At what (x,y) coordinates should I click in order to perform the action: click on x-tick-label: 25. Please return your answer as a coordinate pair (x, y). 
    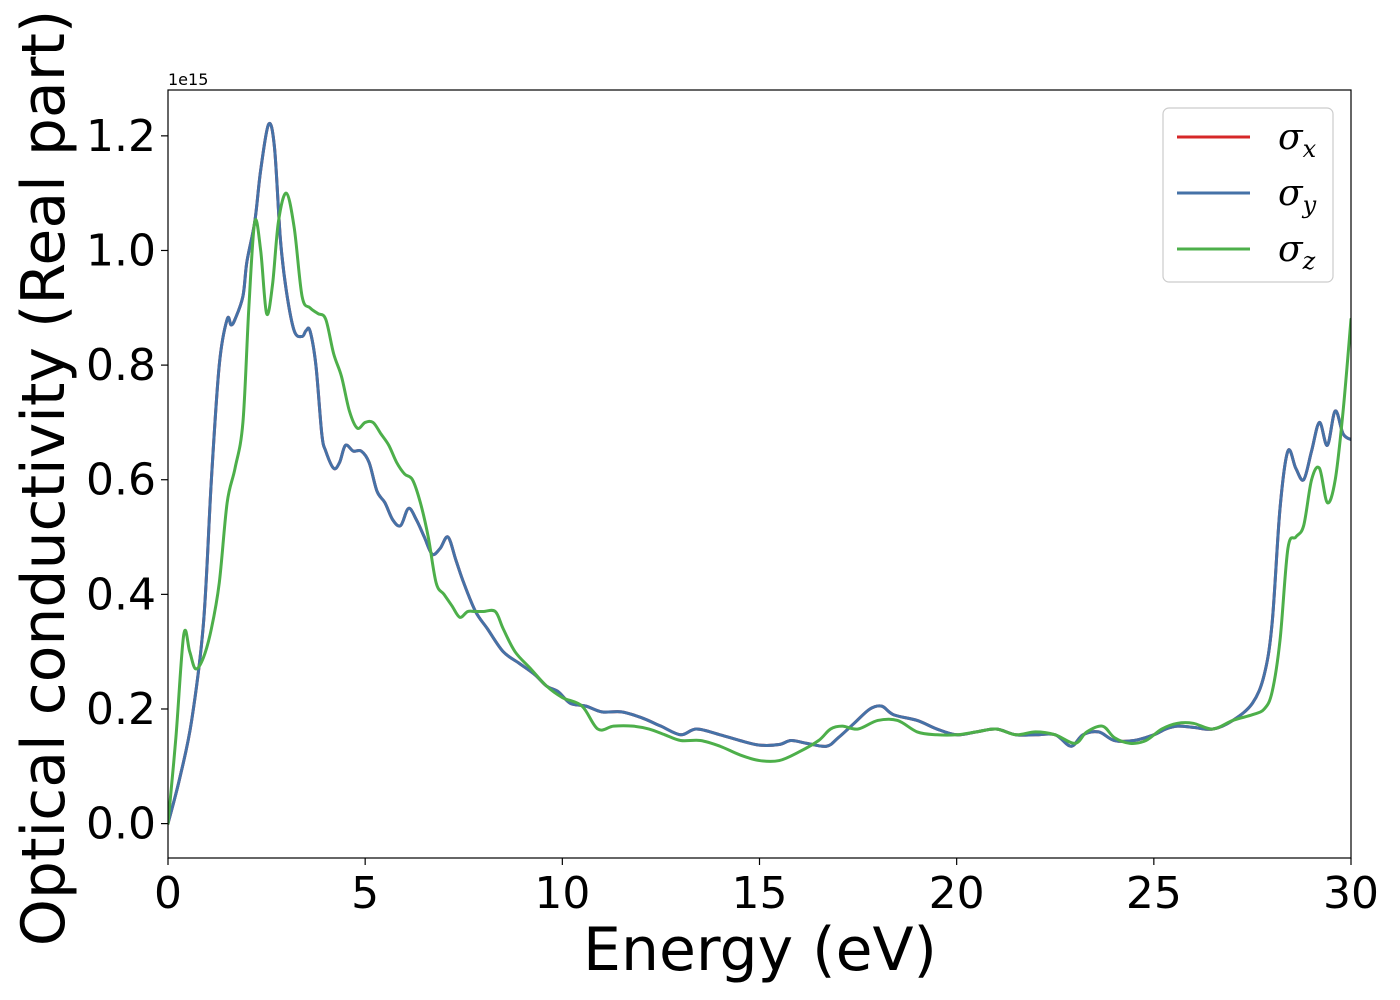
    Looking at the image, I should click on (1154, 893).